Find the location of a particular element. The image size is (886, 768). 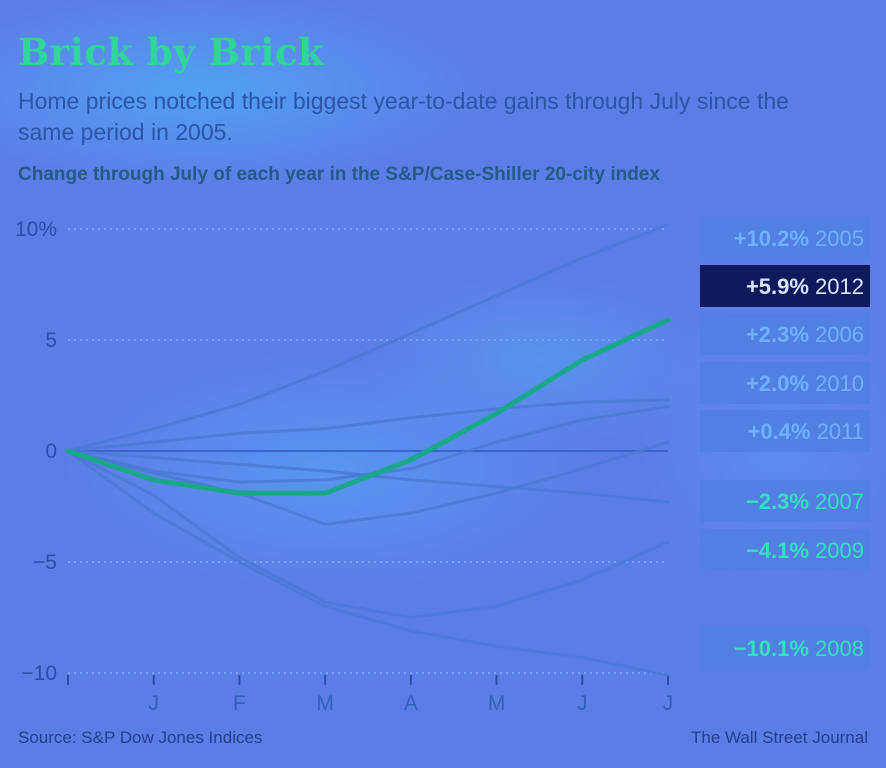

series-year: 2012 is located at coordinates (839, 286).